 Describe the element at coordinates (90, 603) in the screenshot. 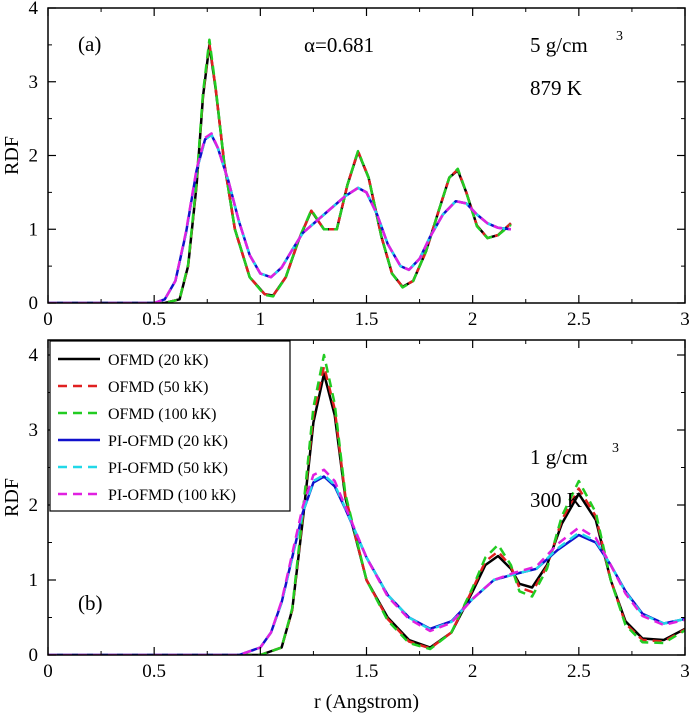

I see `panel-label: (b)` at that location.